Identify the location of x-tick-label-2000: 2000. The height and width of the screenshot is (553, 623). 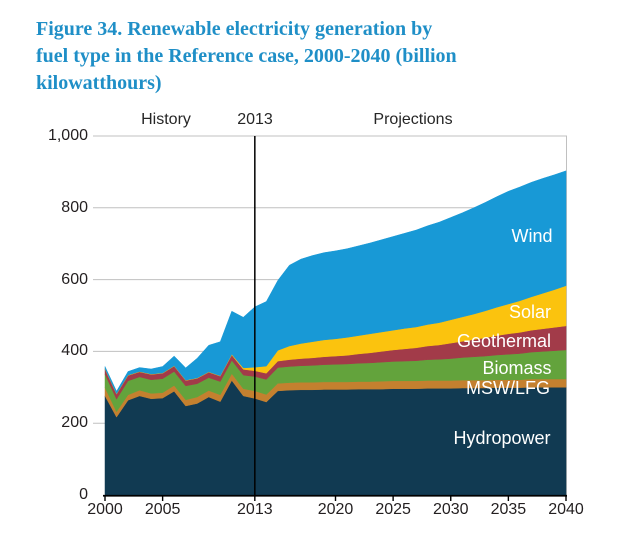
(105, 509).